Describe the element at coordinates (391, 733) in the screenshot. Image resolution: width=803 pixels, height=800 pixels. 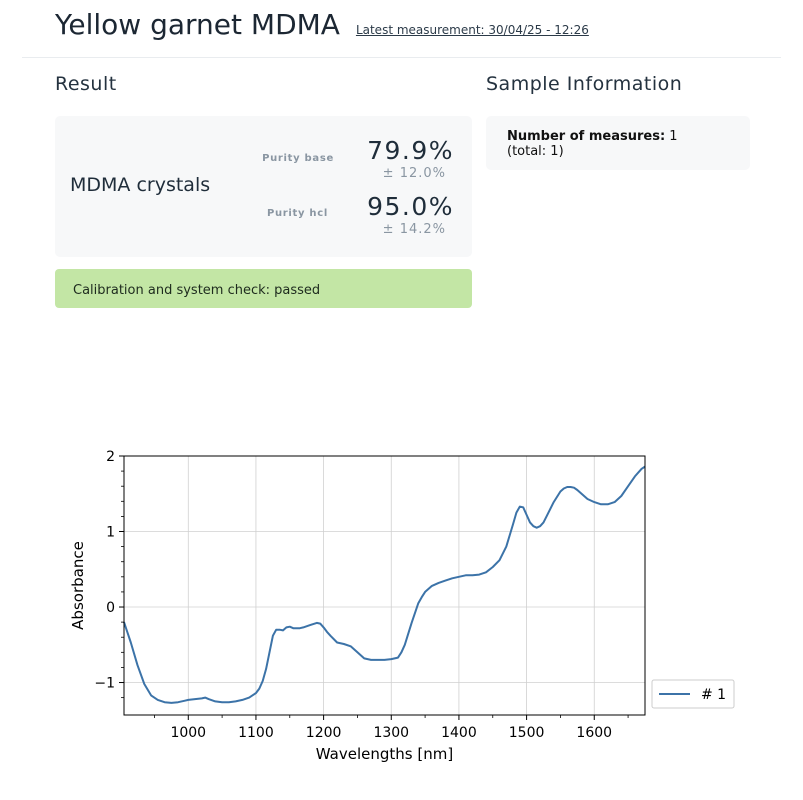
I see `x-tick-label: 1300` at that location.